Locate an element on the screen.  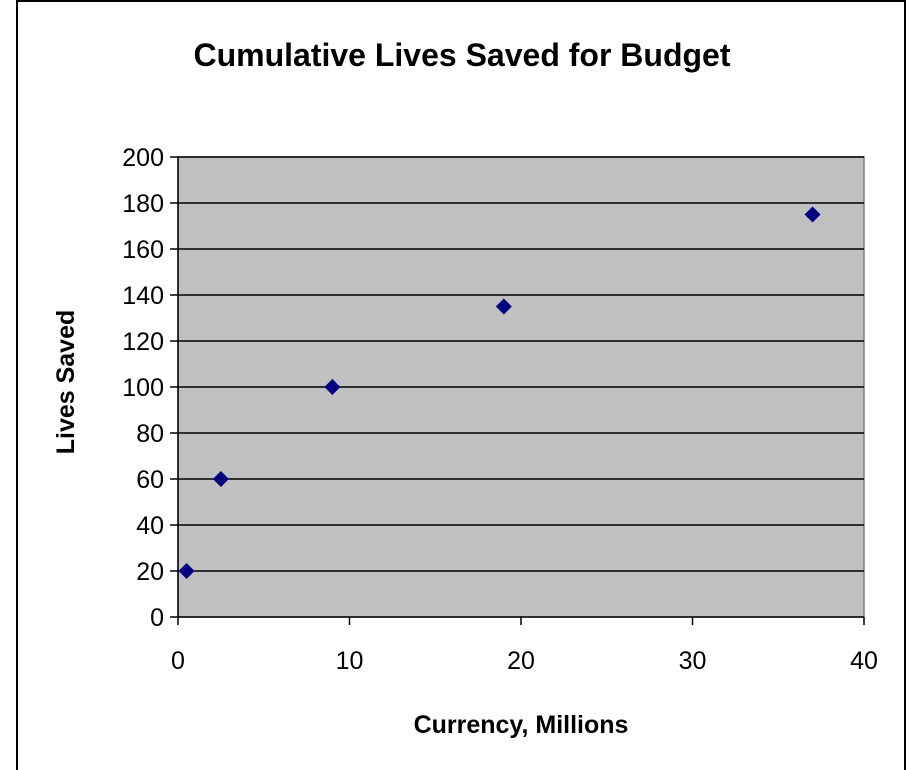
y-axis-title: Lives Saved is located at coordinates (66, 382).